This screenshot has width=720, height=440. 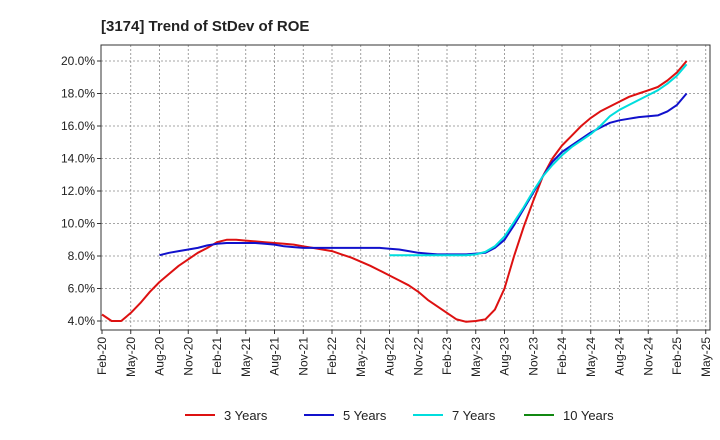 What do you see at coordinates (361, 357) in the screenshot?
I see `x-tick-label: May-22` at bounding box center [361, 357].